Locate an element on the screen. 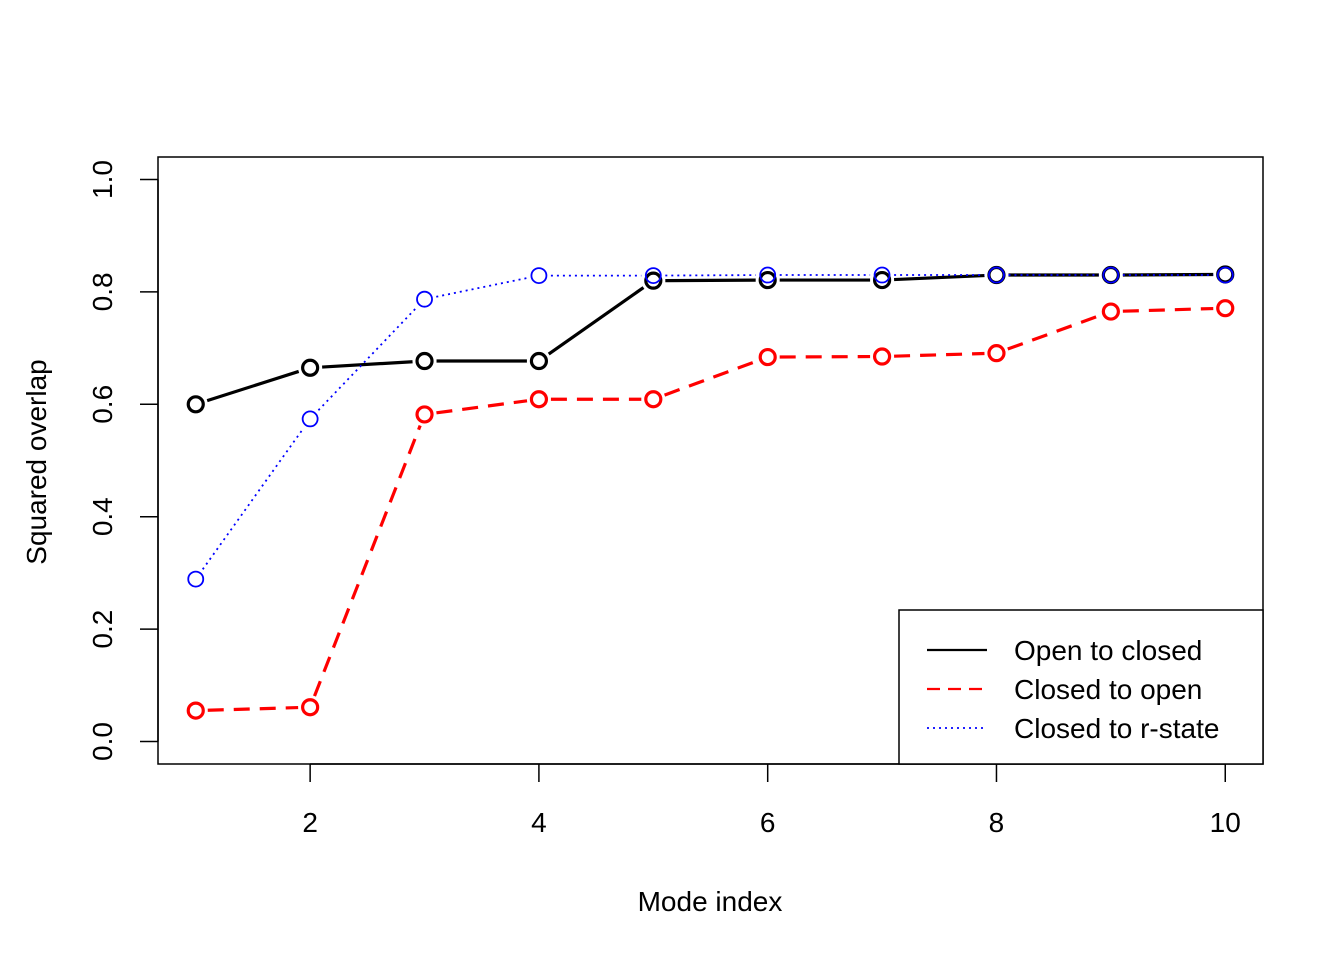 The height and width of the screenshot is (960, 1344). y-tick-label: 0.6 is located at coordinates (102, 404).